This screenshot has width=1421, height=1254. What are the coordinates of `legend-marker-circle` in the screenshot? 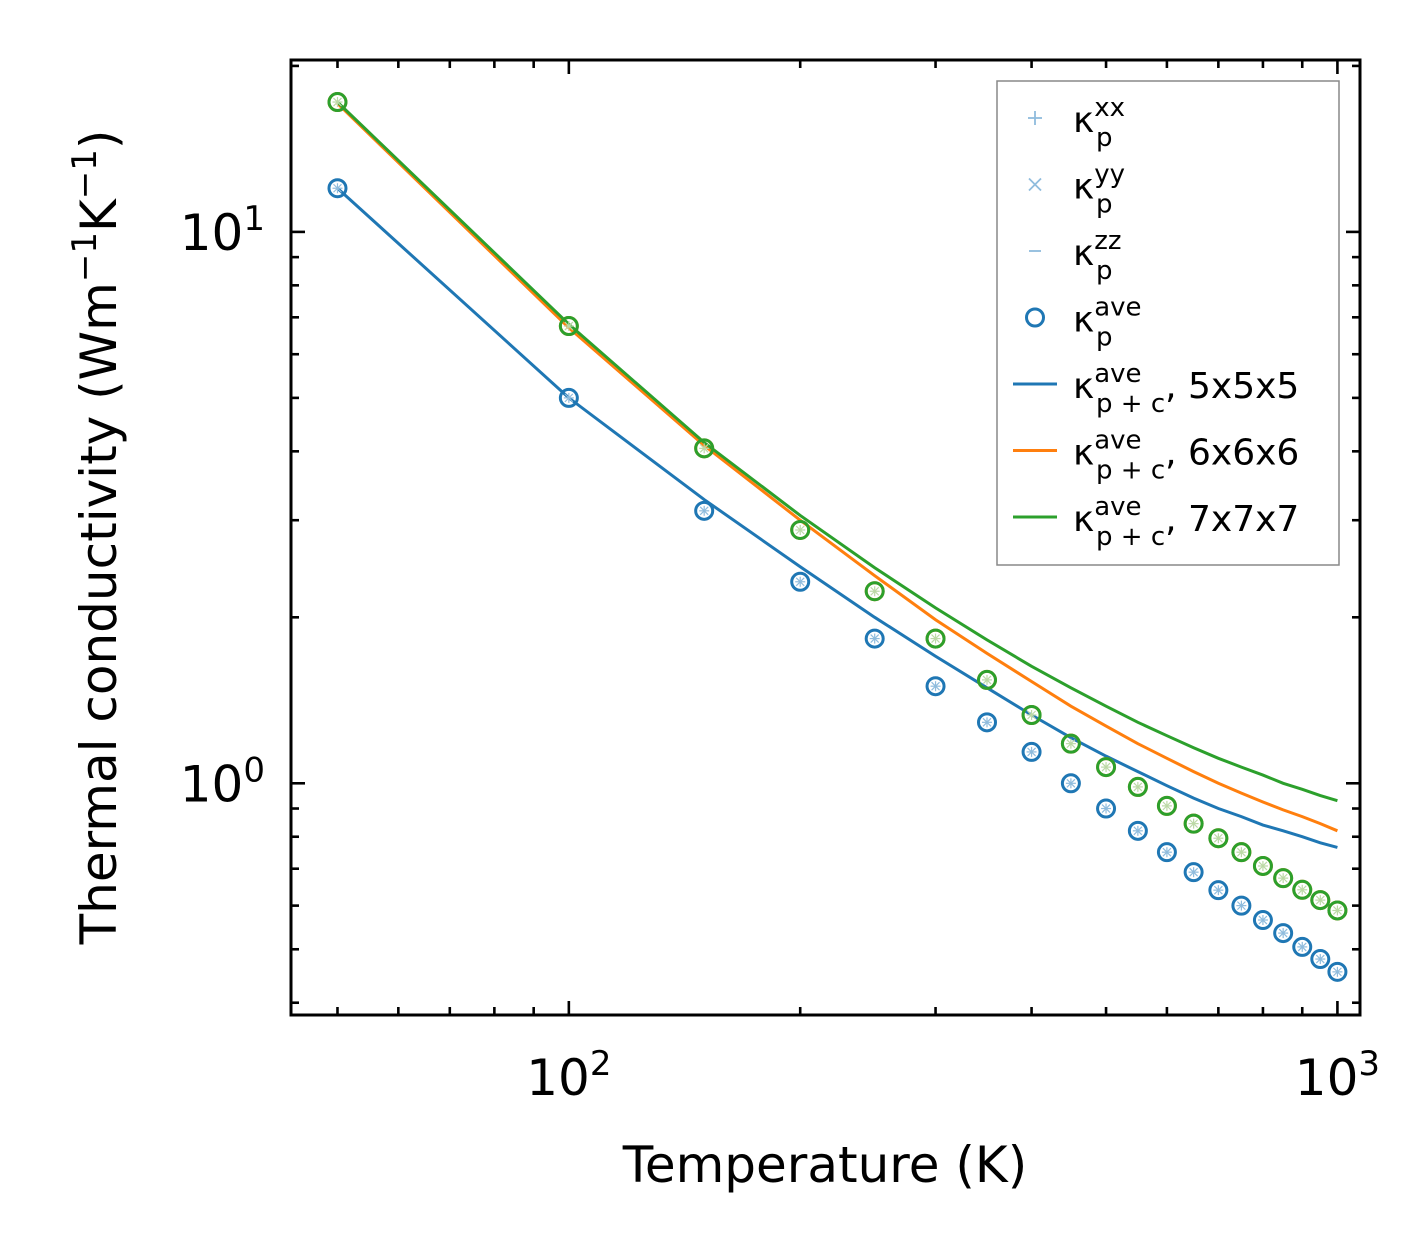 It's located at (1035, 317).